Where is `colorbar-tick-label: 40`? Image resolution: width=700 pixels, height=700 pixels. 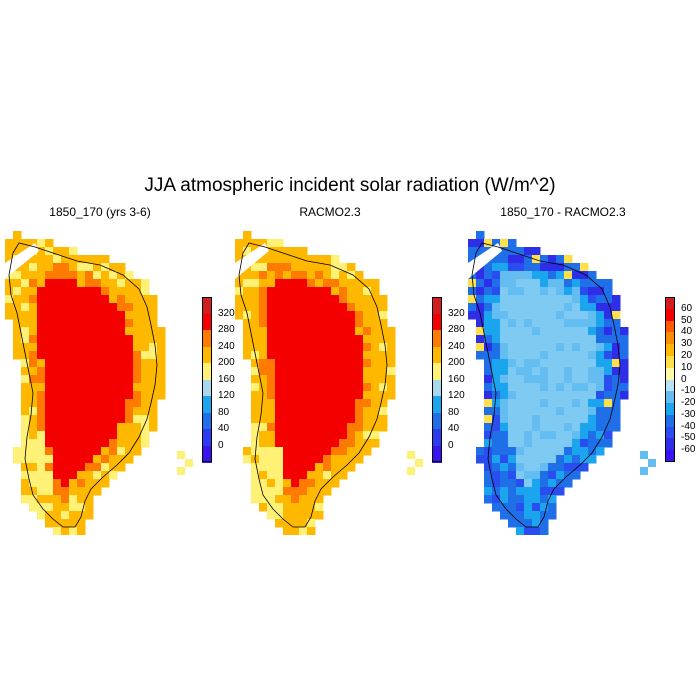 colorbar-tick-label: 40 is located at coordinates (687, 332).